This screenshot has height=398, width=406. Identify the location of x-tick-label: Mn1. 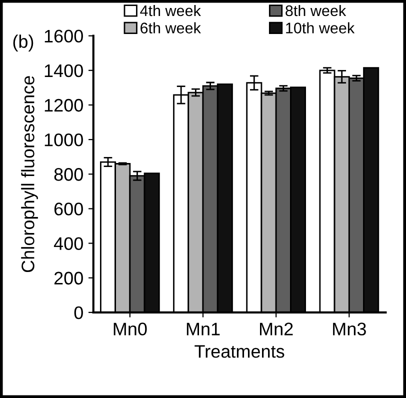
(203, 329).